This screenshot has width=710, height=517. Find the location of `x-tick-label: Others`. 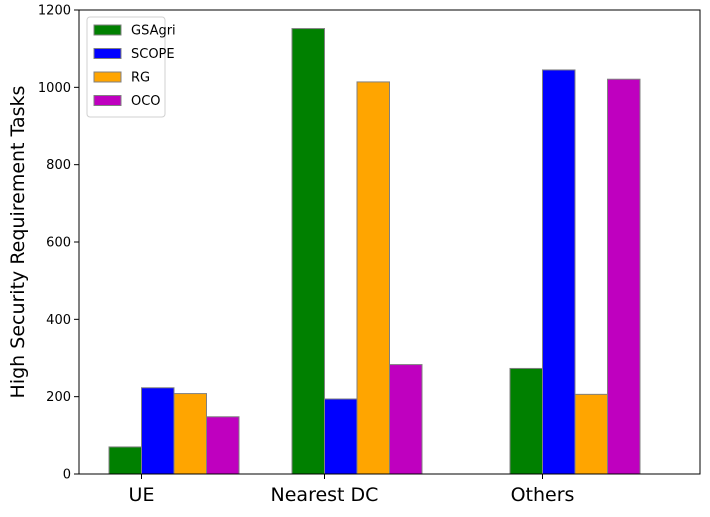

x-tick-label: Others is located at coordinates (543, 495).